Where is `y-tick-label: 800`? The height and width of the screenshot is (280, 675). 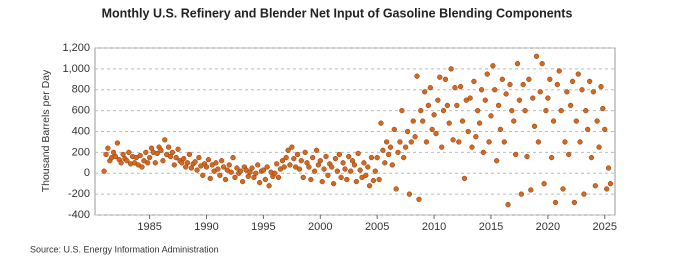
y-tick-label: 800 is located at coordinates (81, 90).